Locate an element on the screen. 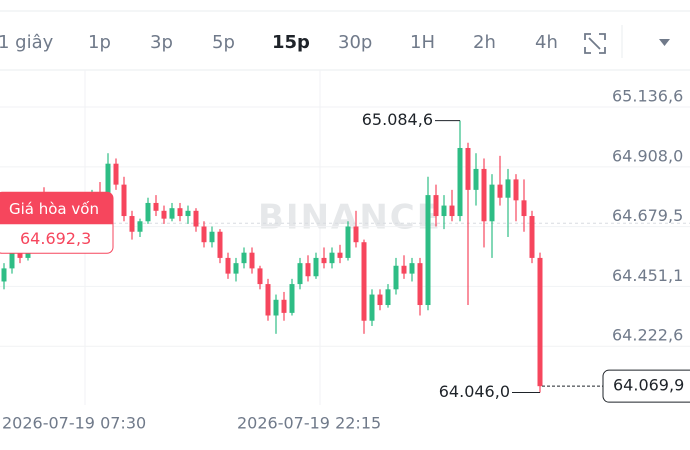 This screenshot has height=450, width=690. timeframe-tab: 2h is located at coordinates (484, 42).